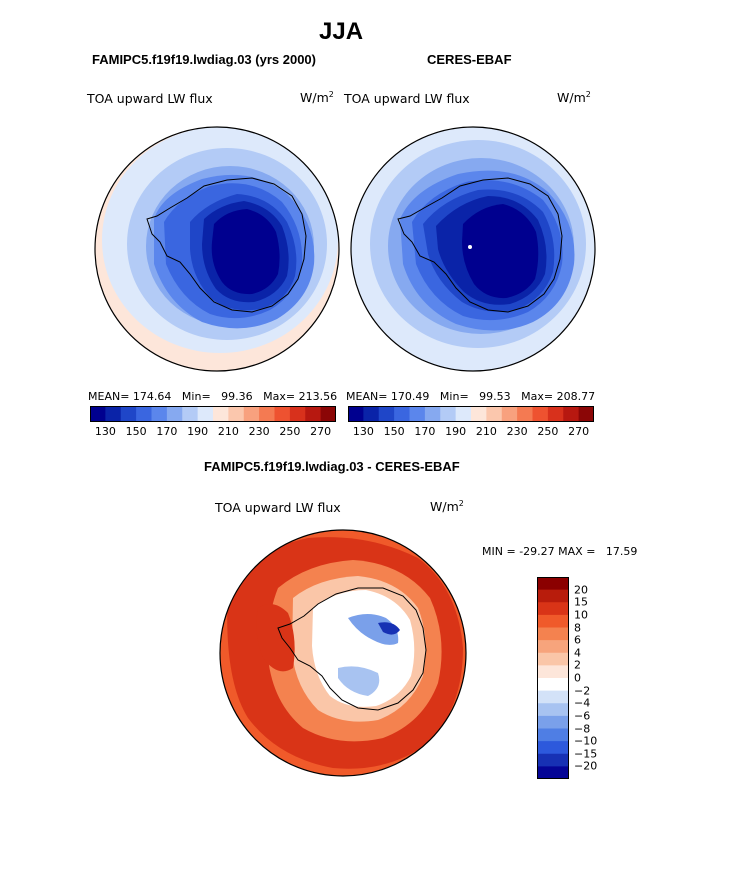 The width and height of the screenshot is (733, 882). I want to click on colorbar-ticks-obs: 130 150 170 190 210 230 250 270, so click(471, 432).